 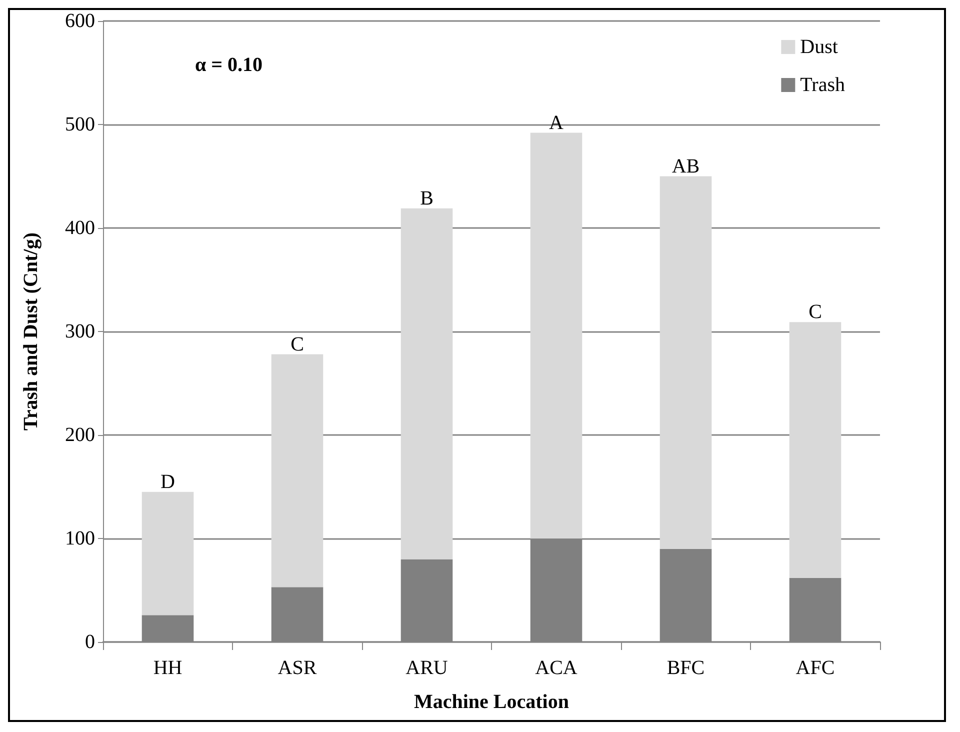 I want to click on annotation: B, so click(x=427, y=198).